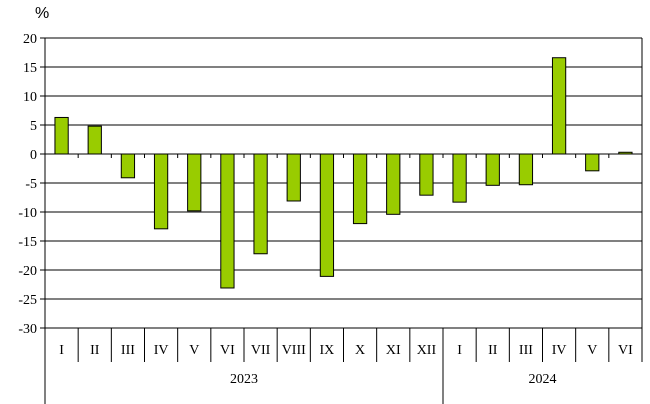 The image size is (650, 404). What do you see at coordinates (327, 350) in the screenshot?
I see `x-tick-label: IX` at bounding box center [327, 350].